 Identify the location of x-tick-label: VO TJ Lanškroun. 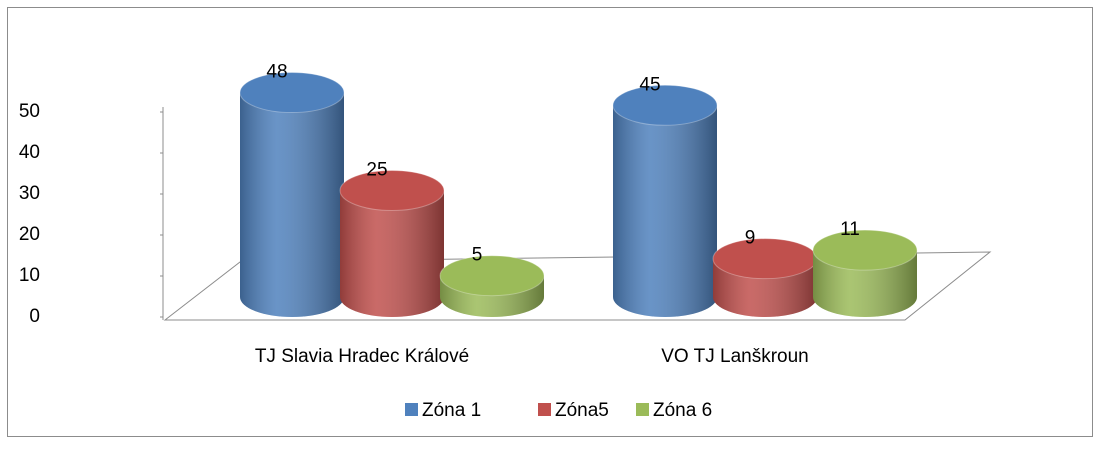
(735, 356).